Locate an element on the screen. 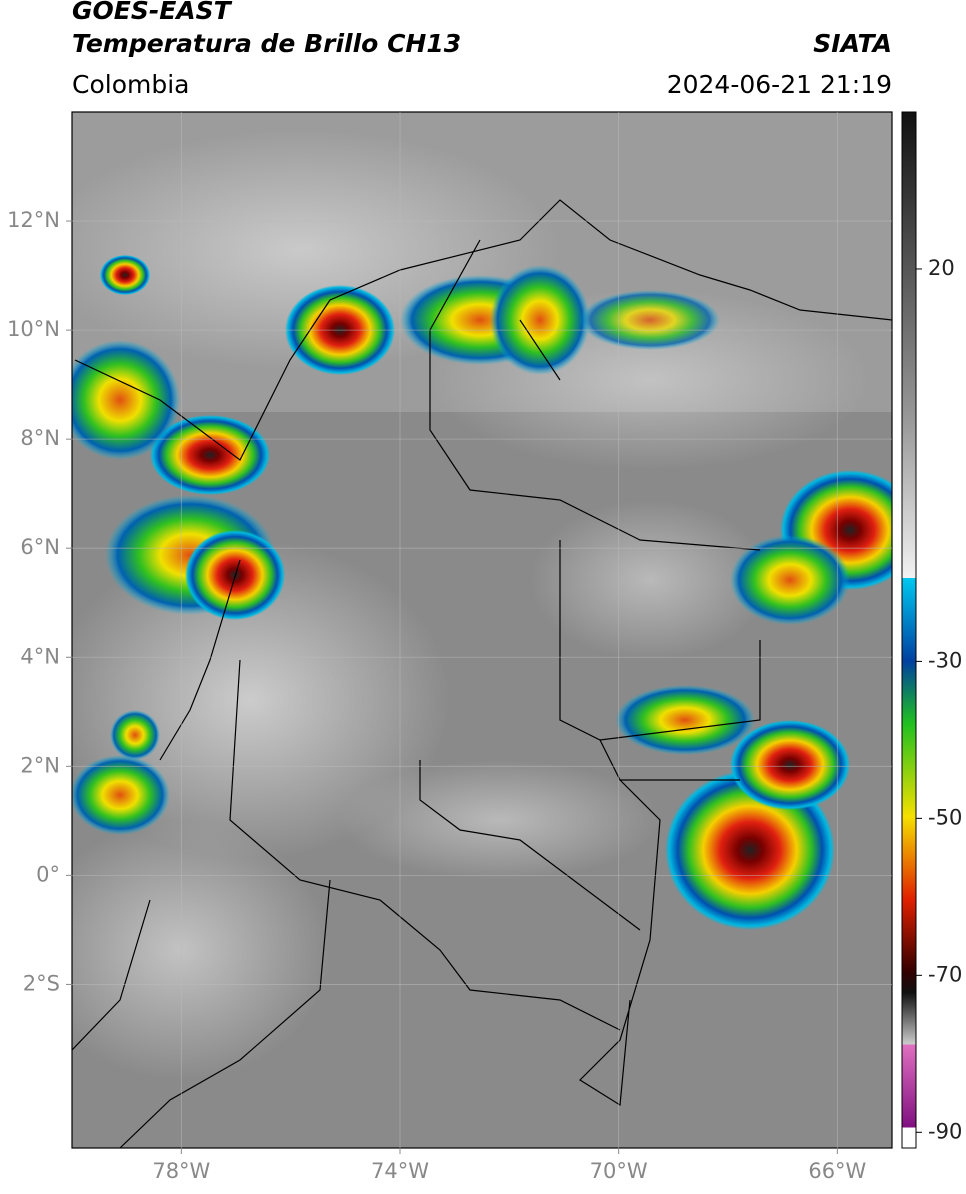 This screenshot has height=1194, width=966. datetime: 2024-06-21 21:19 is located at coordinates (779, 84).